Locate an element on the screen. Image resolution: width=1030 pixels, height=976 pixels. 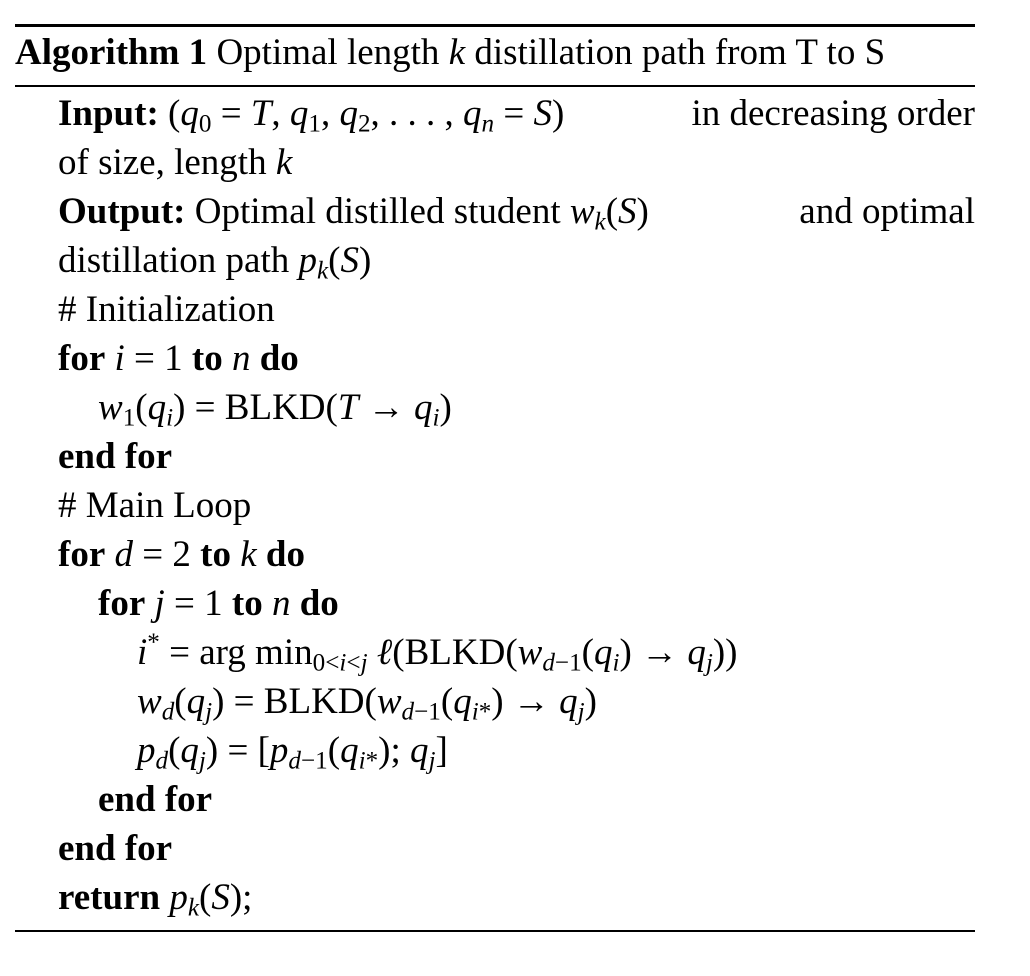
update-w-statement: wd(qj) = BLKD(wd−1(qi*) → qj) is located at coordinates (367, 703).